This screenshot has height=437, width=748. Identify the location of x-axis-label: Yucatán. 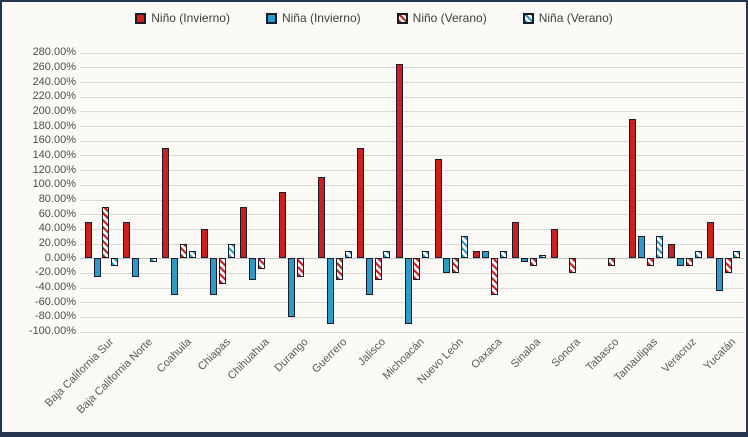
(720, 354).